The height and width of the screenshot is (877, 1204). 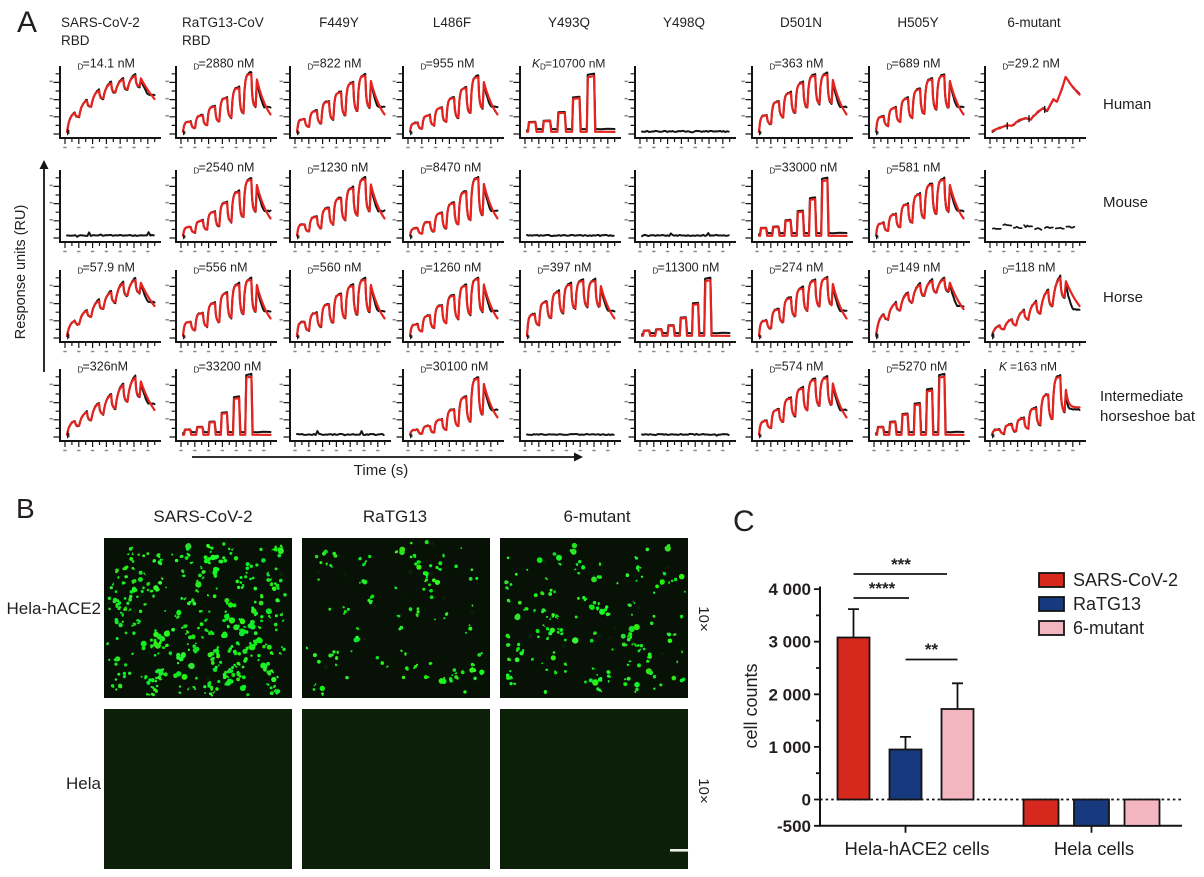 What do you see at coordinates (917, 22) in the screenshot?
I see `svg-text: H505Y` at bounding box center [917, 22].